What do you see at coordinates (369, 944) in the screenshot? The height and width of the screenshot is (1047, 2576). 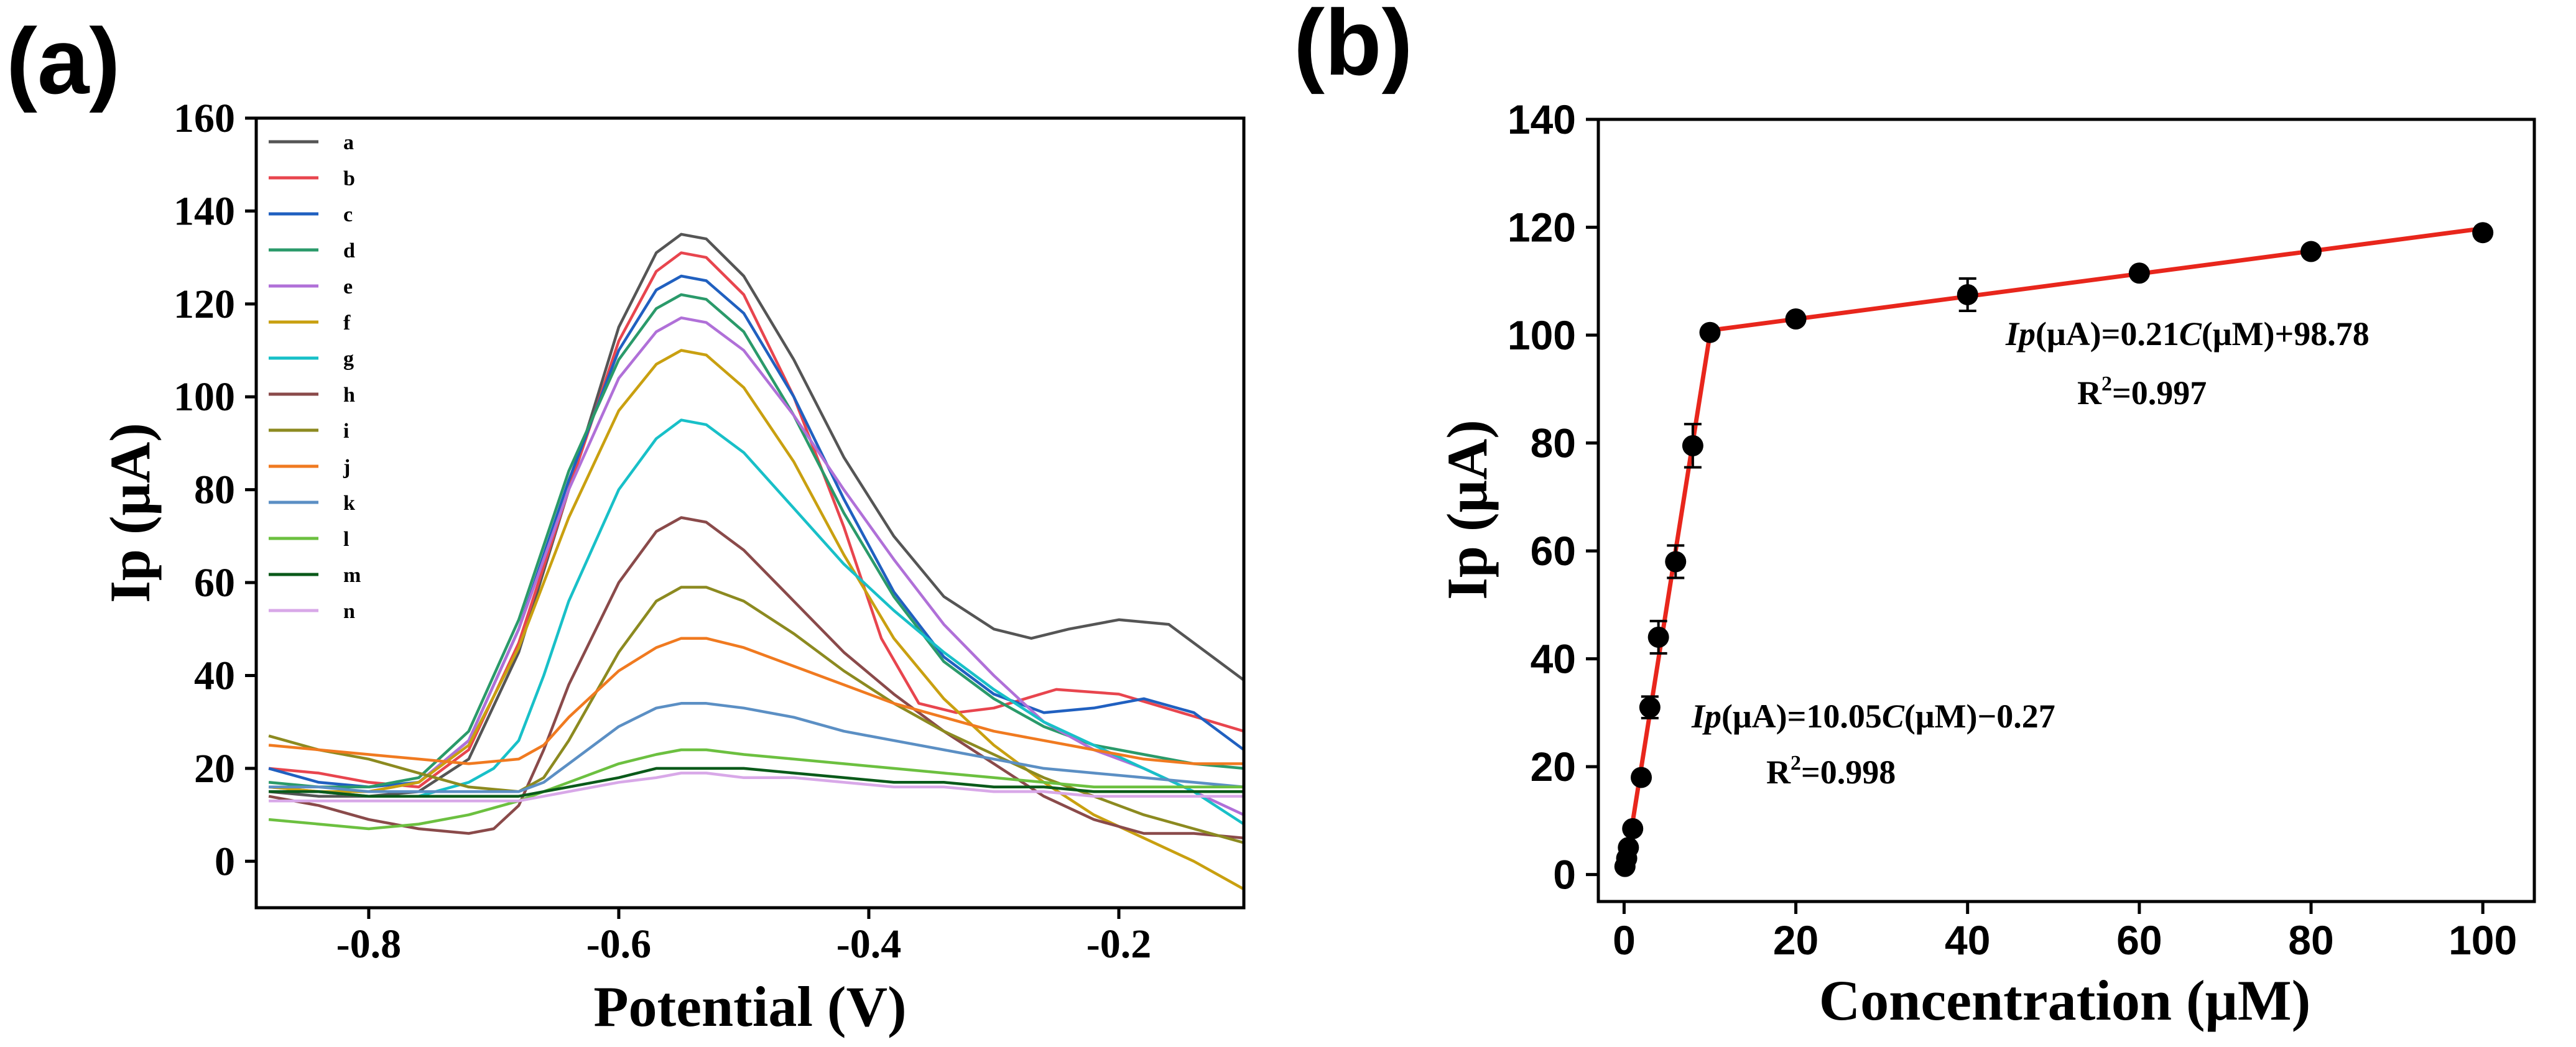 I see `x-tick-label-a: -0.8` at bounding box center [369, 944].